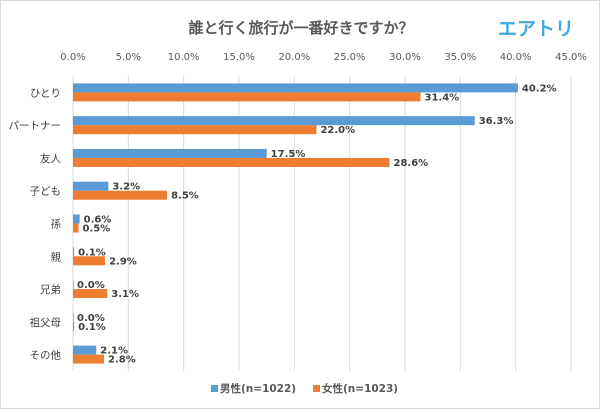 This screenshot has width=600, height=412. I want to click on x-tick-label: 25.0%, so click(350, 57).